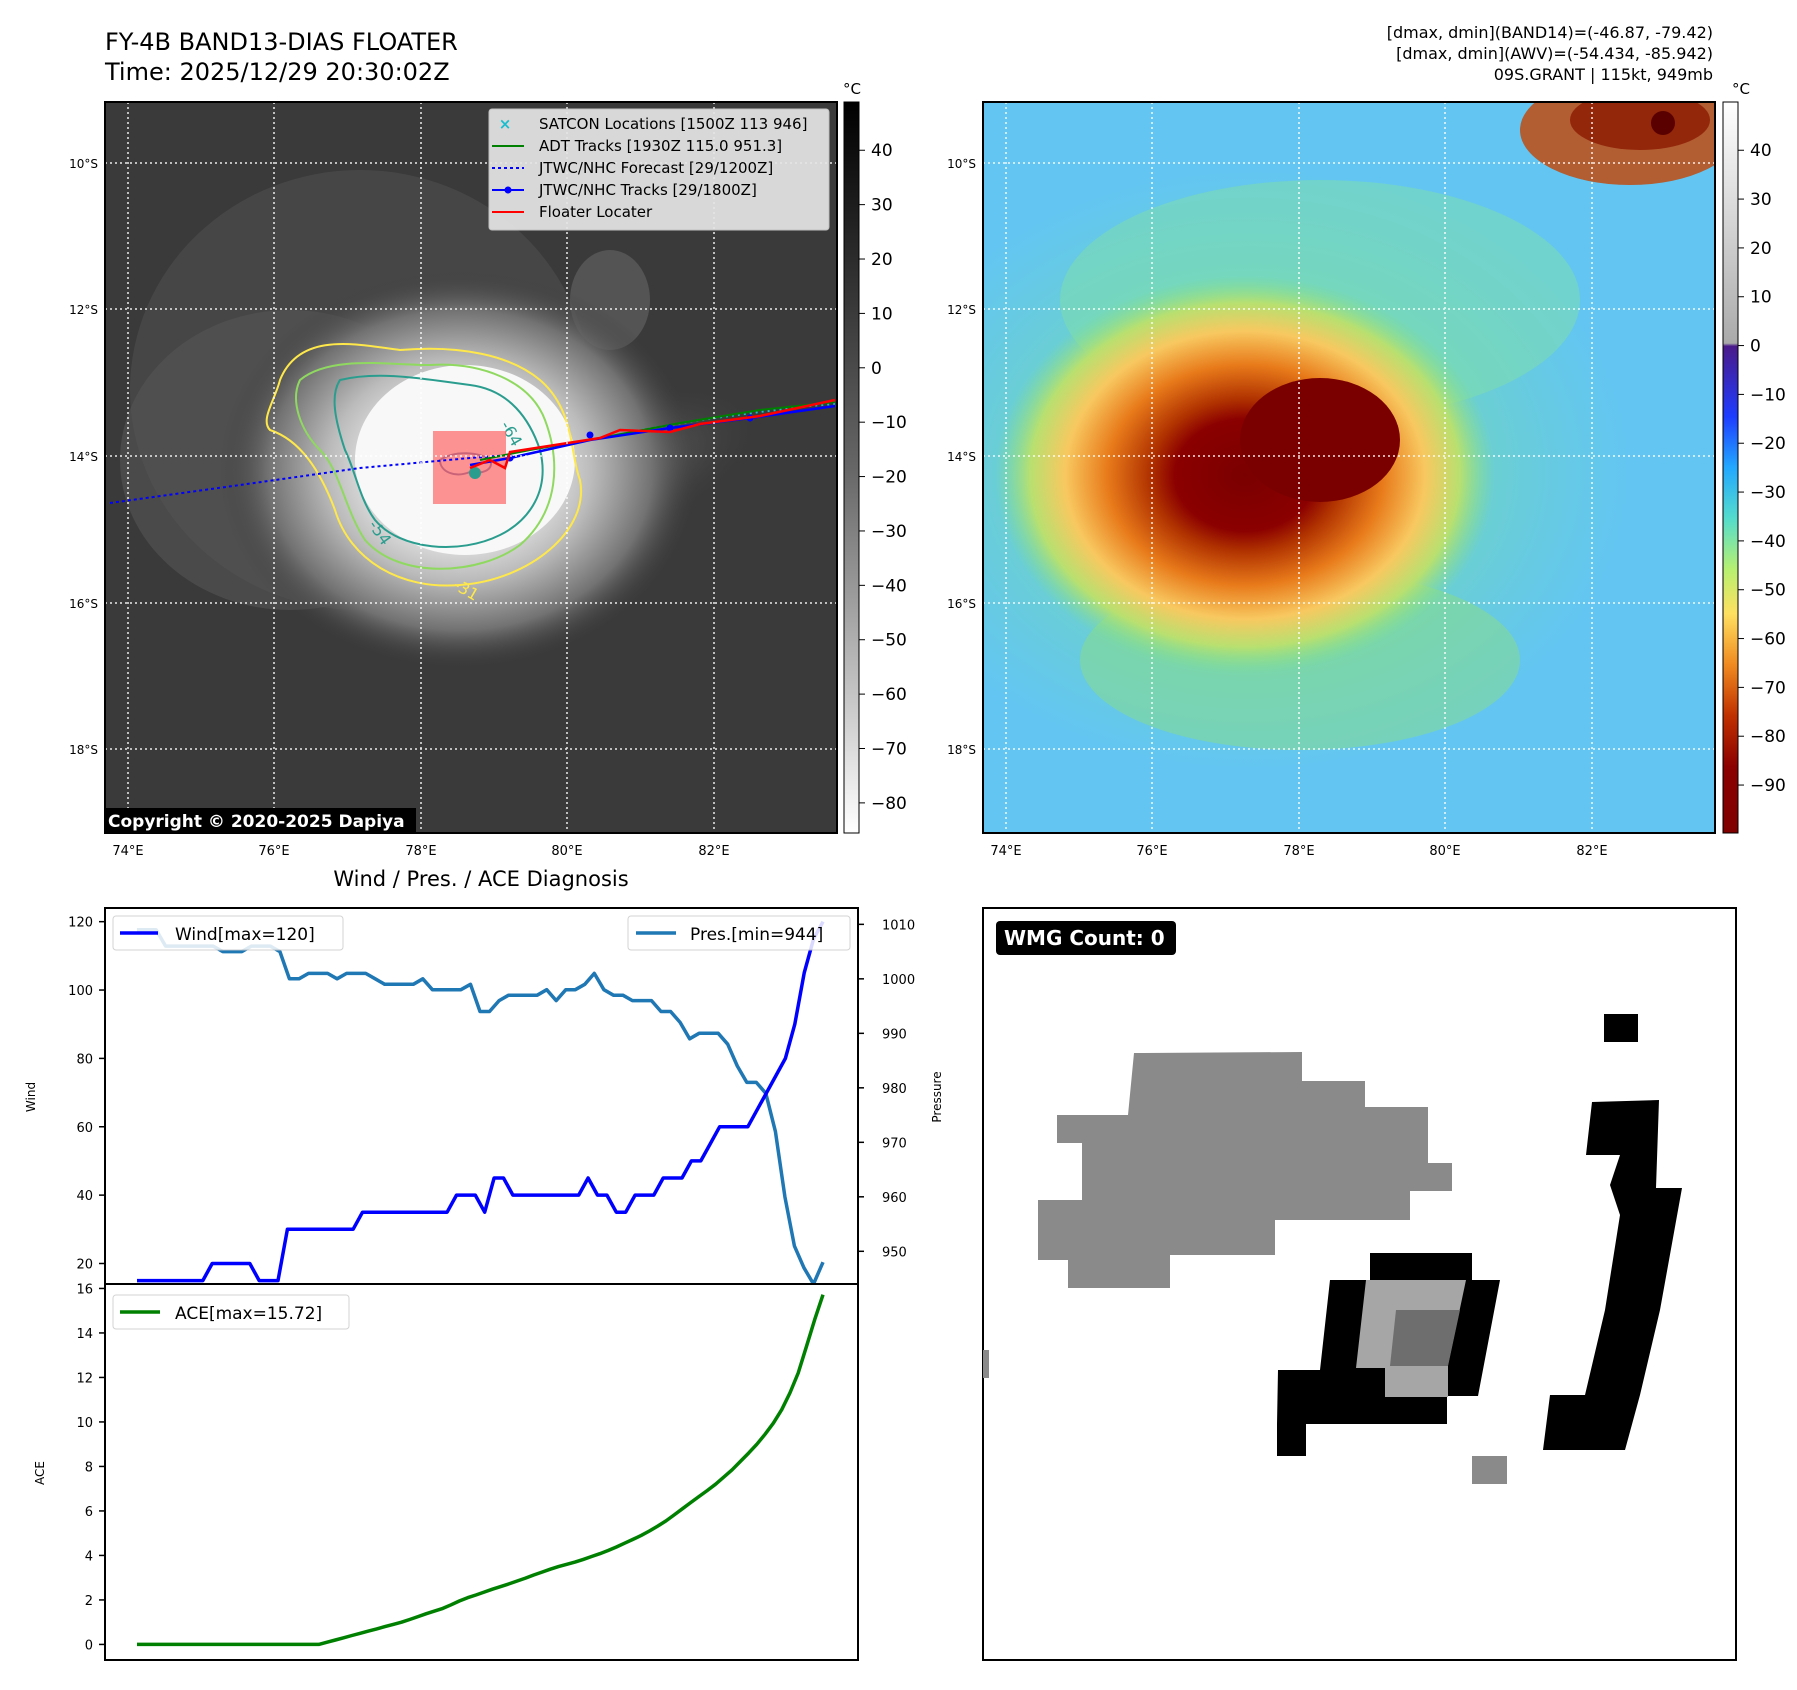  What do you see at coordinates (1603, 74) in the screenshot?
I see `storm-info-text: 09S.GRANT | 115kt, 949mb` at bounding box center [1603, 74].